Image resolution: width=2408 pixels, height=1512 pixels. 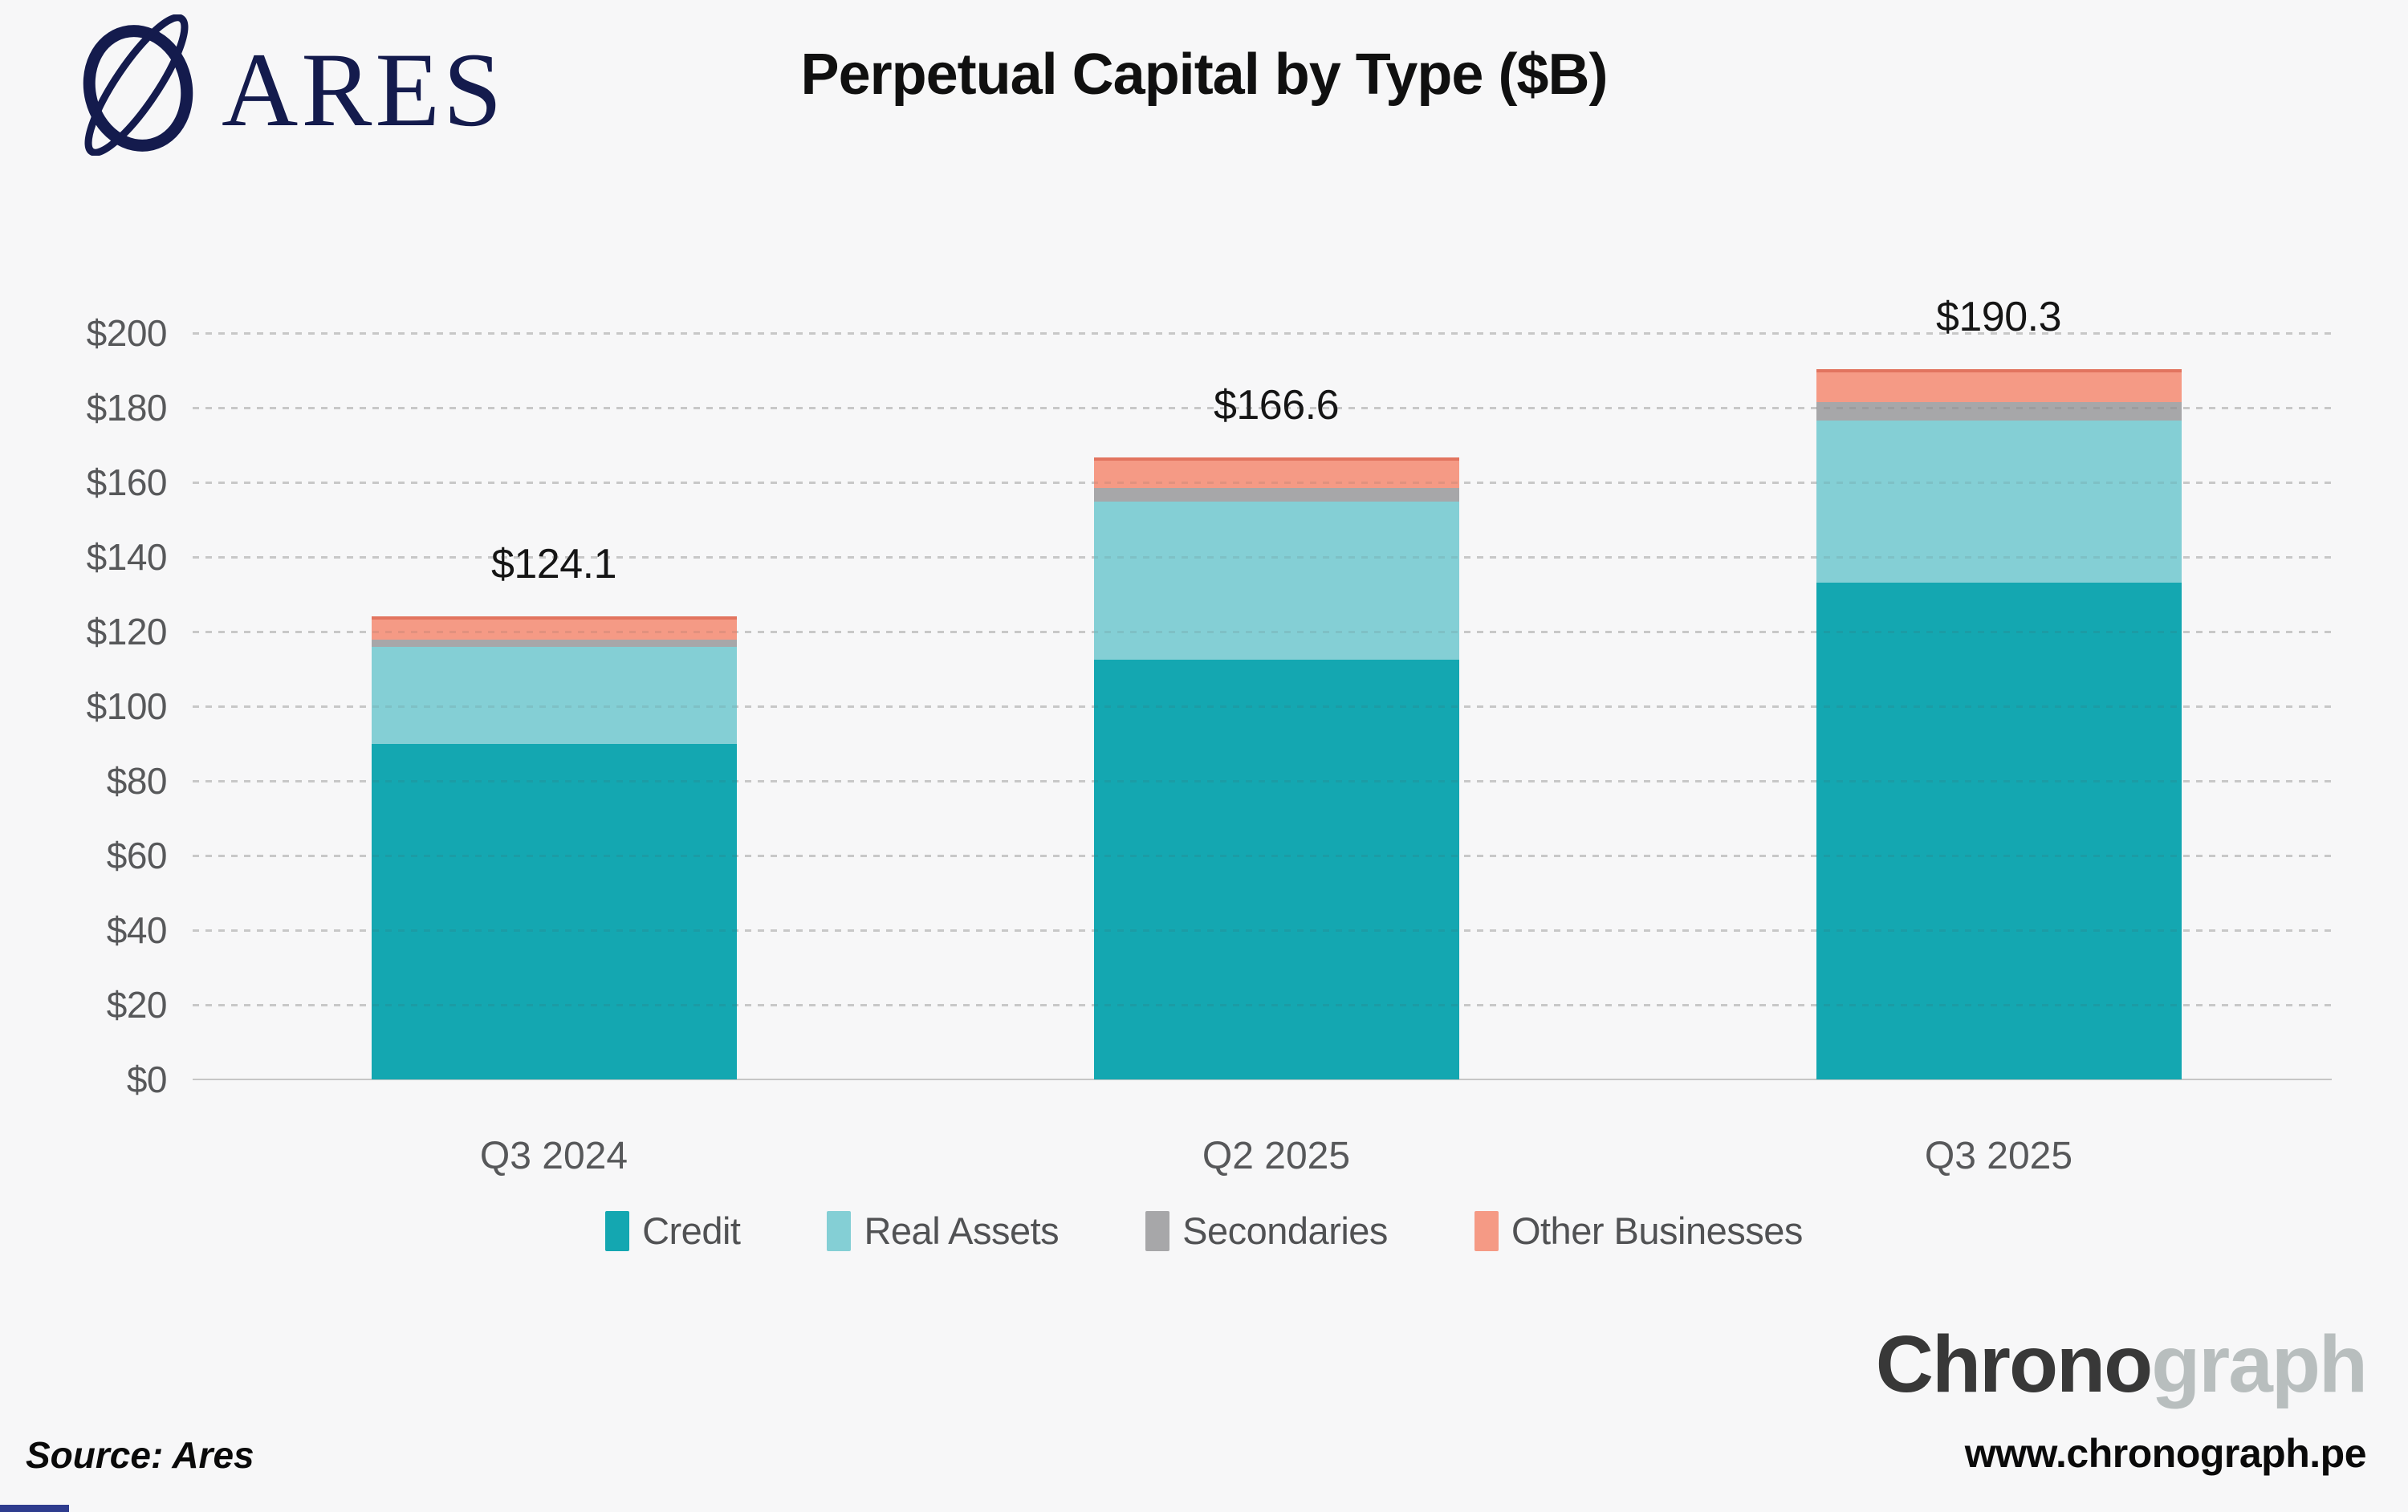 I want to click on chronograph-logo: Chronograph, so click(x=2122, y=1365).